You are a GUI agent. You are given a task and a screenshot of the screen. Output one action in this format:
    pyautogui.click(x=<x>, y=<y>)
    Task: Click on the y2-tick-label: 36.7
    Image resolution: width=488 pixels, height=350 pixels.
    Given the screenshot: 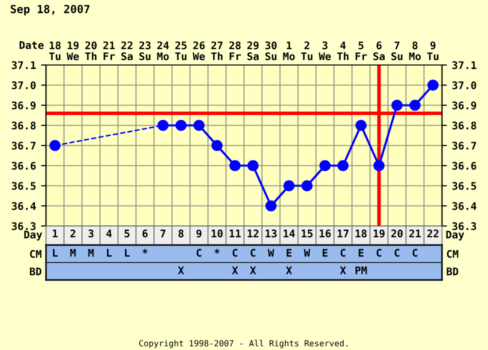 What is the action you would take?
    pyautogui.click(x=464, y=146)
    